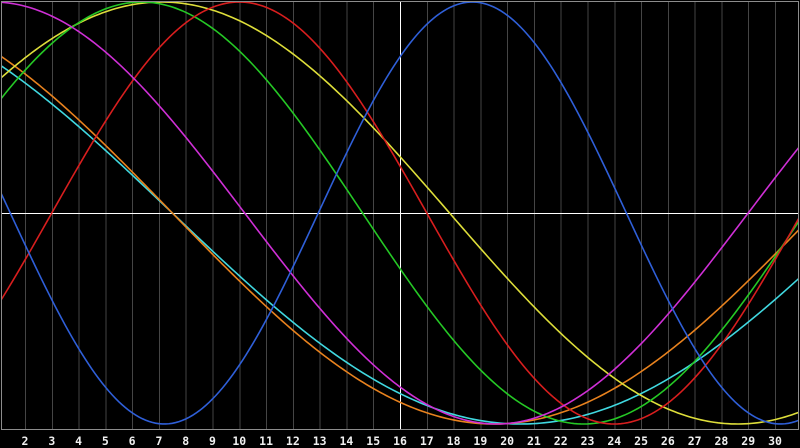 This screenshot has height=448, width=800. I want to click on x-tick-label-16: 16, so click(400, 441).